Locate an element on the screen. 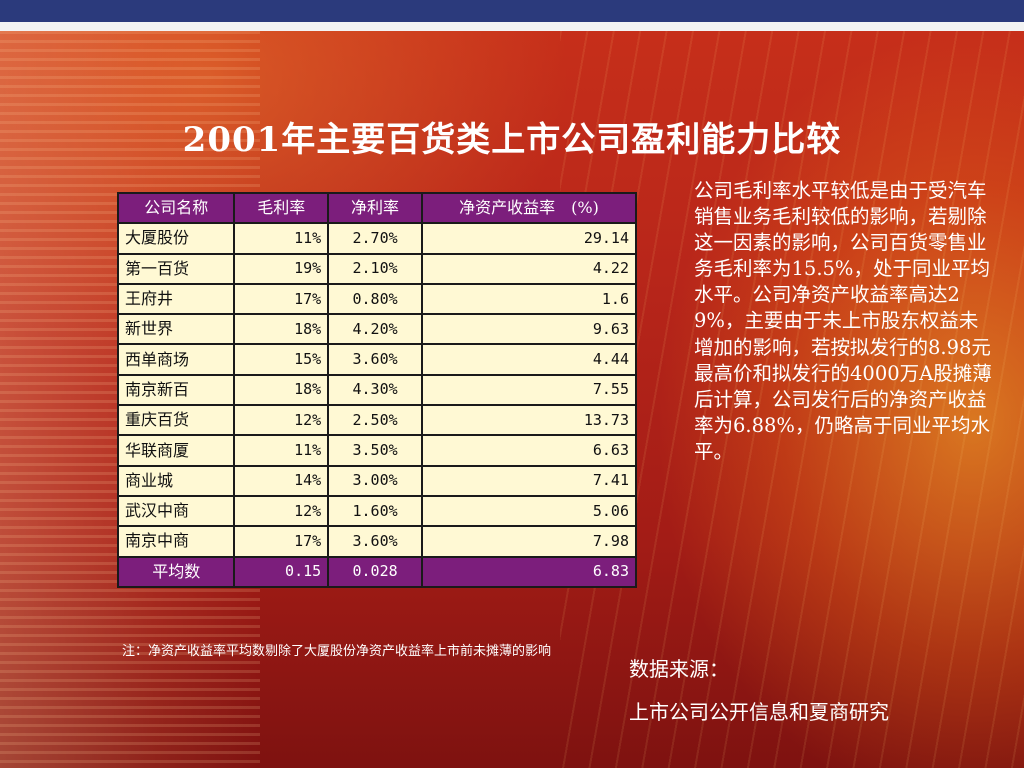 Image resolution: width=1024 pixels, height=768 pixels. table-row: 大厦股份 11% 2.70% 29.14 is located at coordinates (377, 238).